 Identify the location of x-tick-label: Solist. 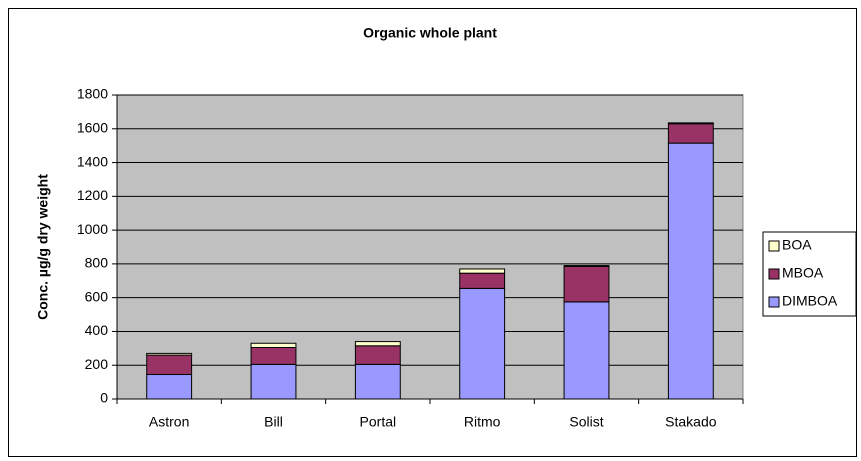
(586, 422).